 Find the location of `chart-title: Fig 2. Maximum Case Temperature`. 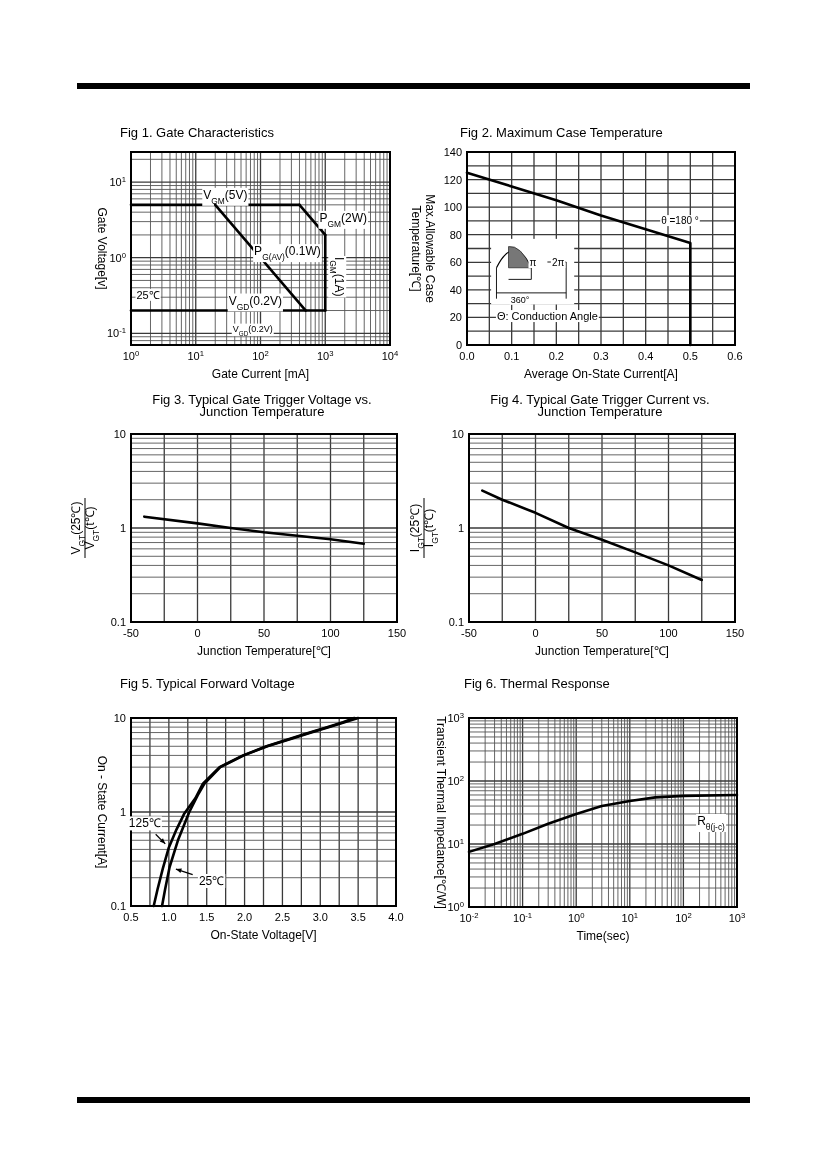

chart-title: Fig 2. Maximum Case Temperature is located at coordinates (561, 132).